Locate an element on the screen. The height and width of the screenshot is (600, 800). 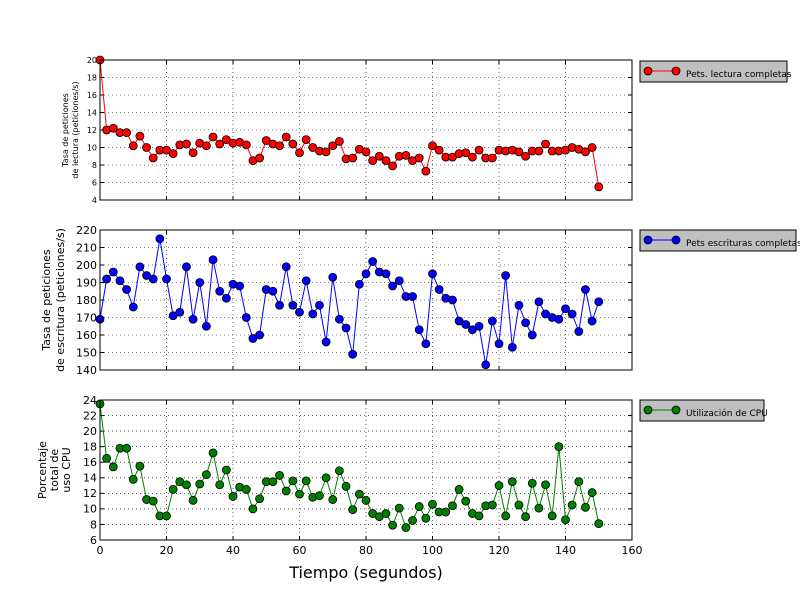
y-axis-label: Tasa de peticiones is located at coordinates (46, 300).